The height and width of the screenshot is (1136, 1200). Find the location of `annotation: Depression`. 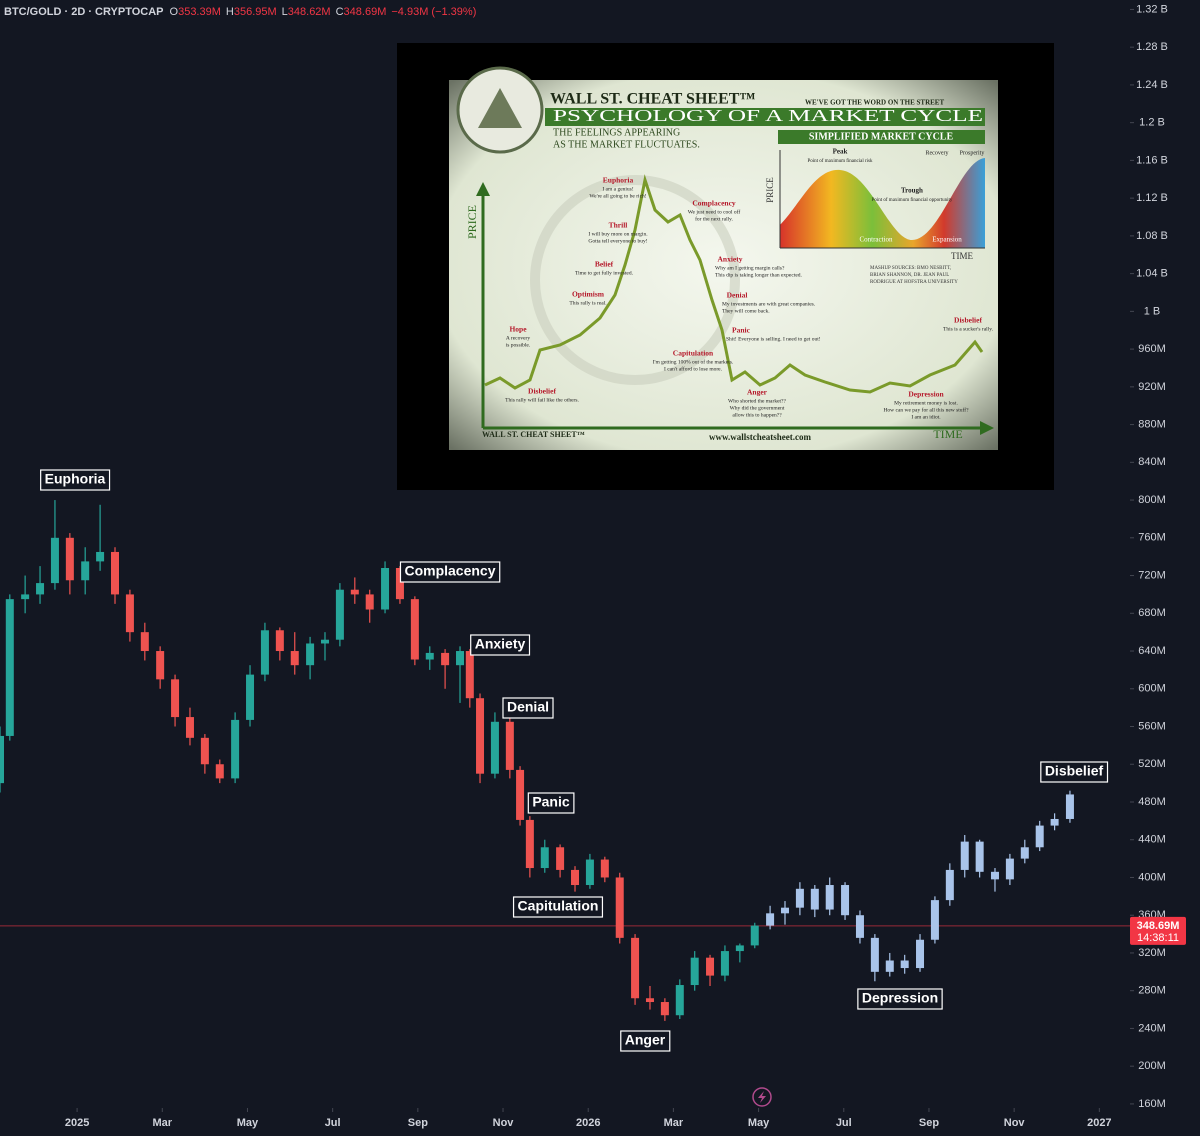

annotation: Depression is located at coordinates (900, 998).